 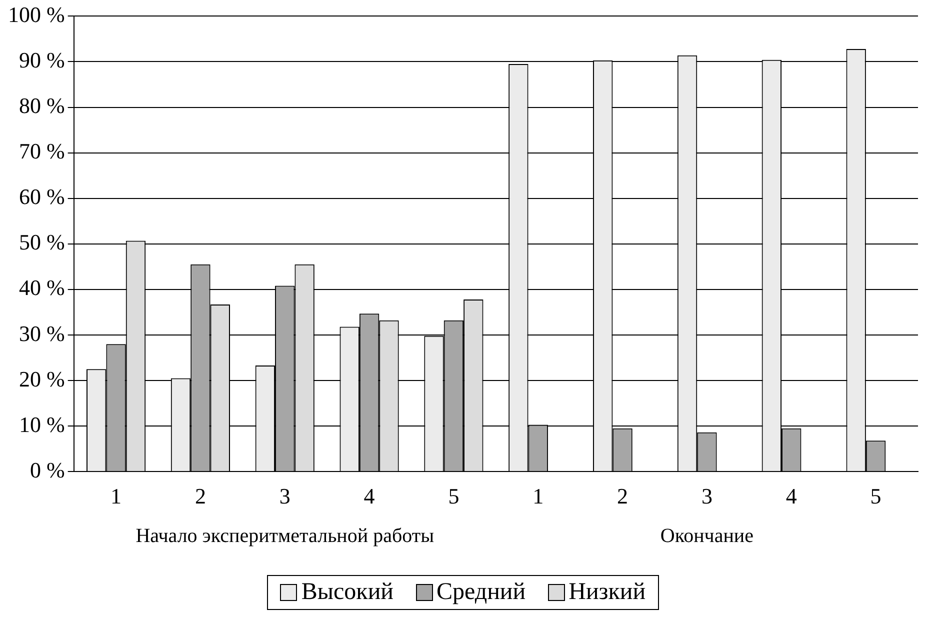 What do you see at coordinates (42, 105) in the screenshot?
I see `y-tick-label: 80 %` at bounding box center [42, 105].